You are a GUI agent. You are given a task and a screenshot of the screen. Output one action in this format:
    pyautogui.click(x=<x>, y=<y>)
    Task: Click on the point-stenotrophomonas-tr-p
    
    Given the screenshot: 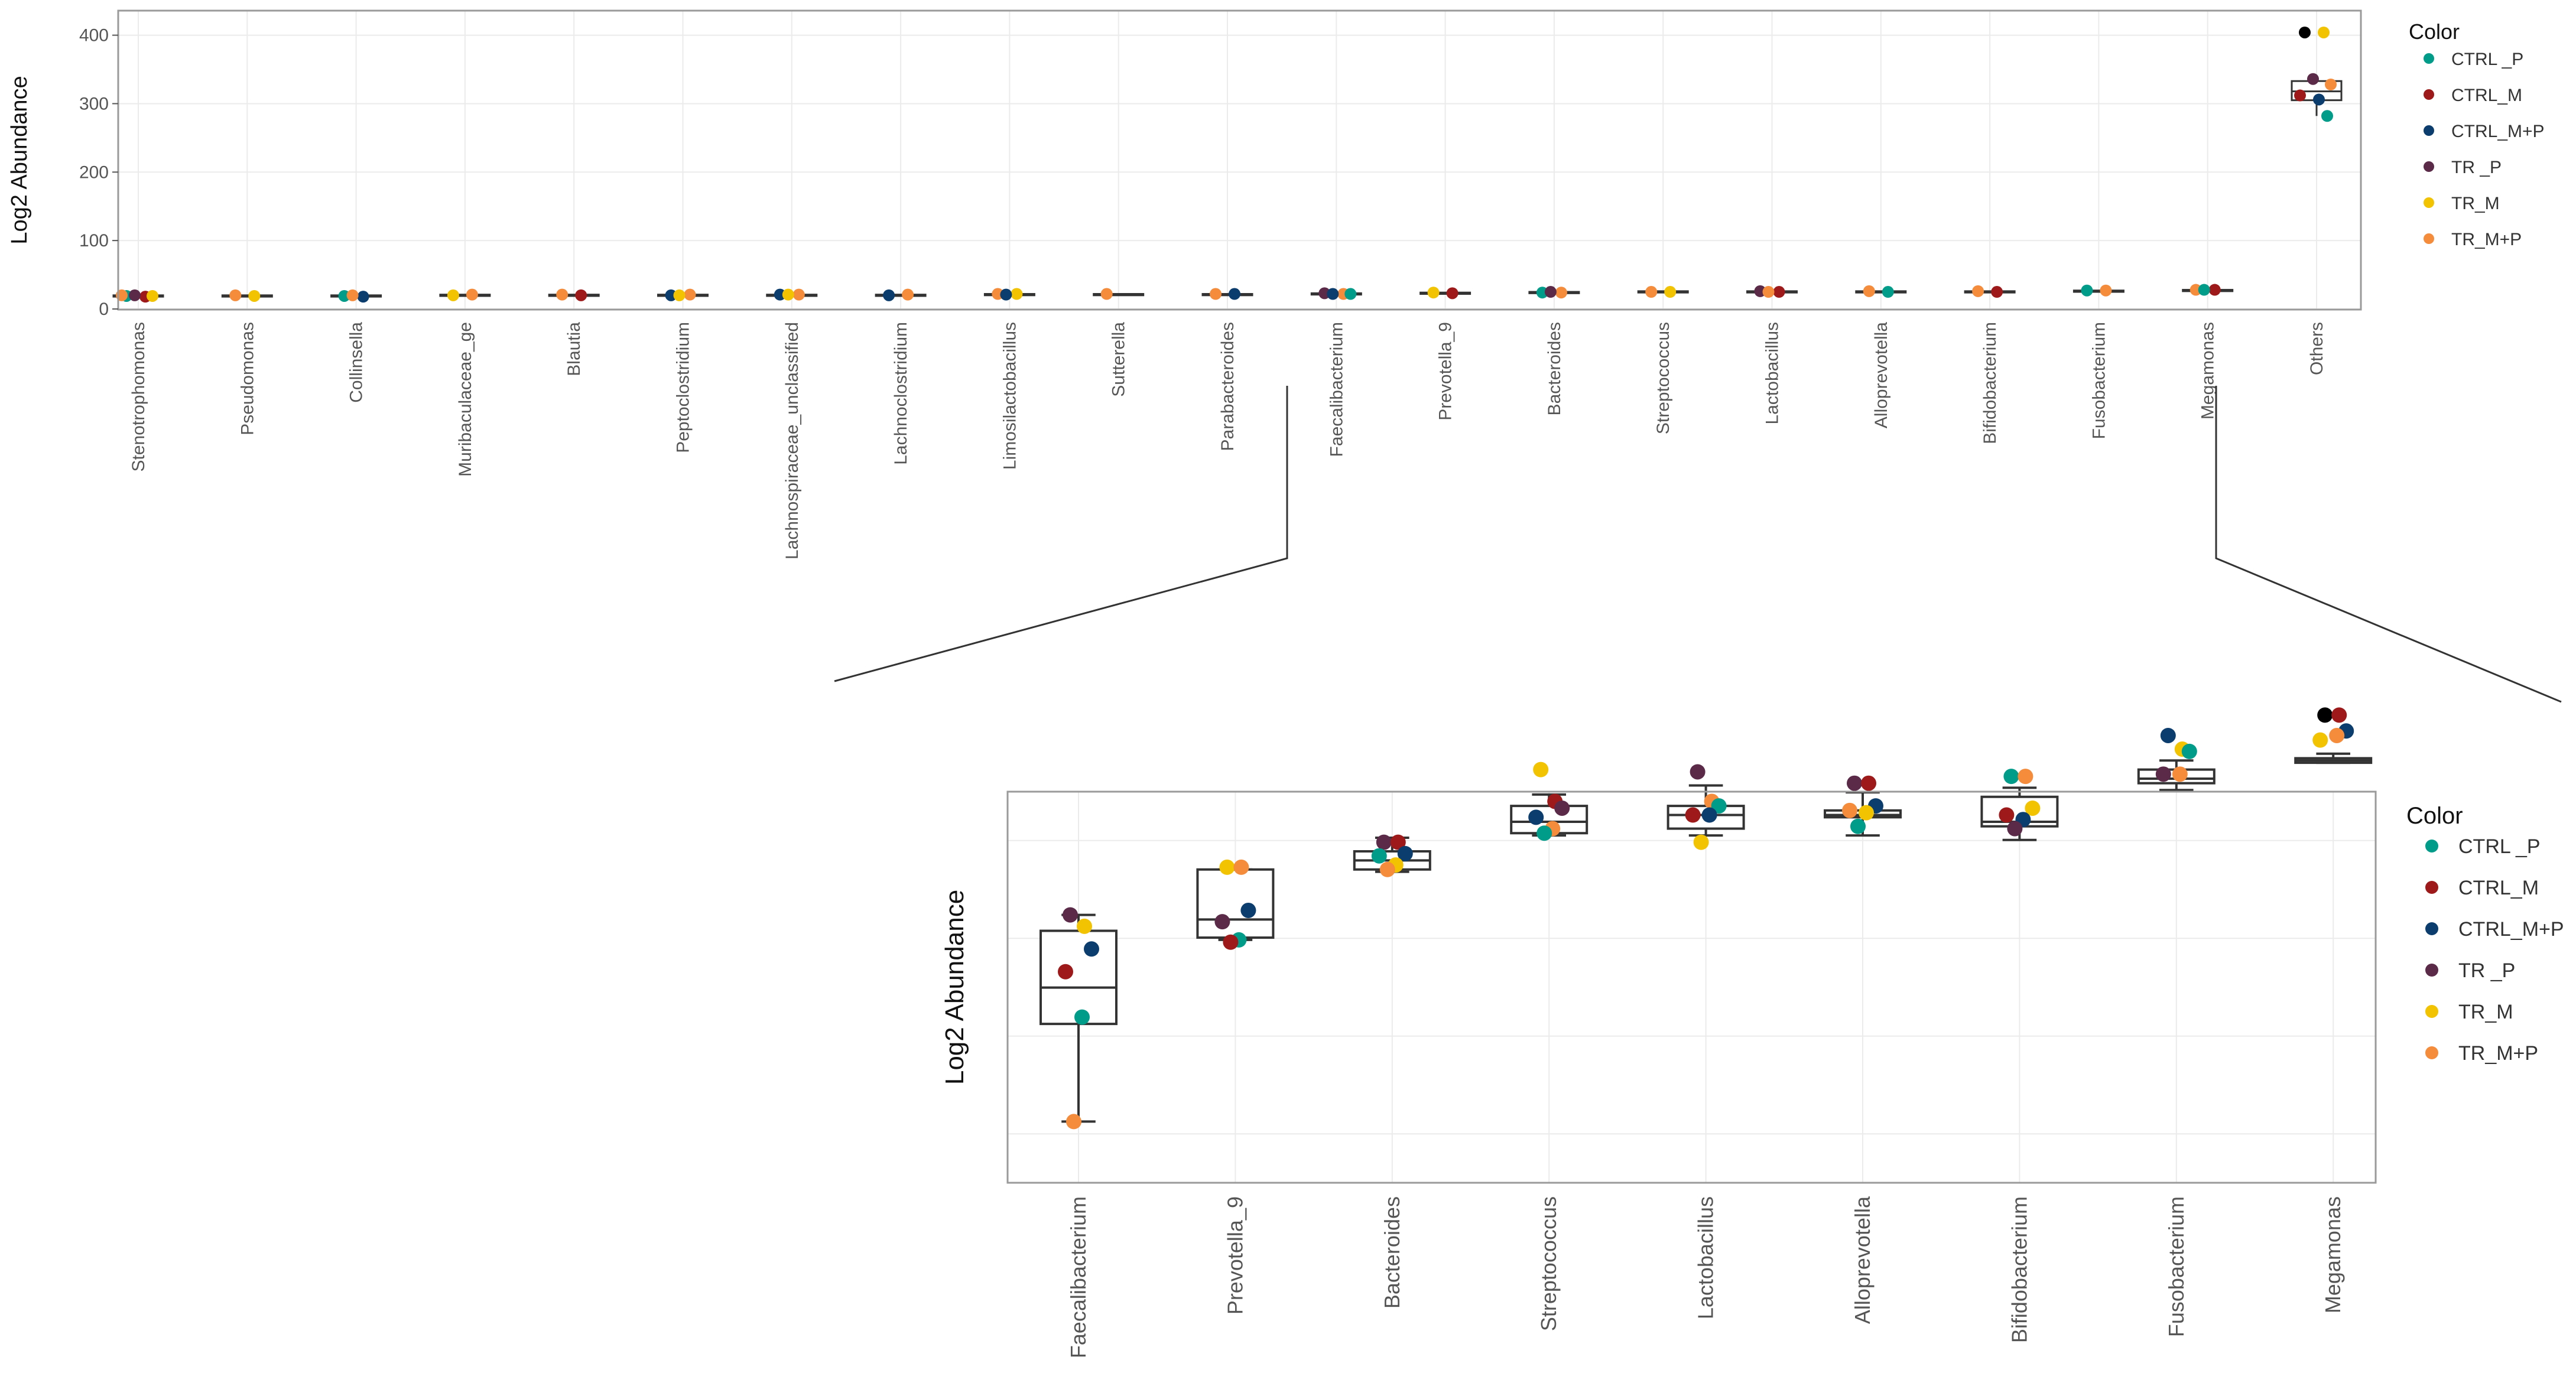 What is the action you would take?
    pyautogui.click(x=135, y=295)
    